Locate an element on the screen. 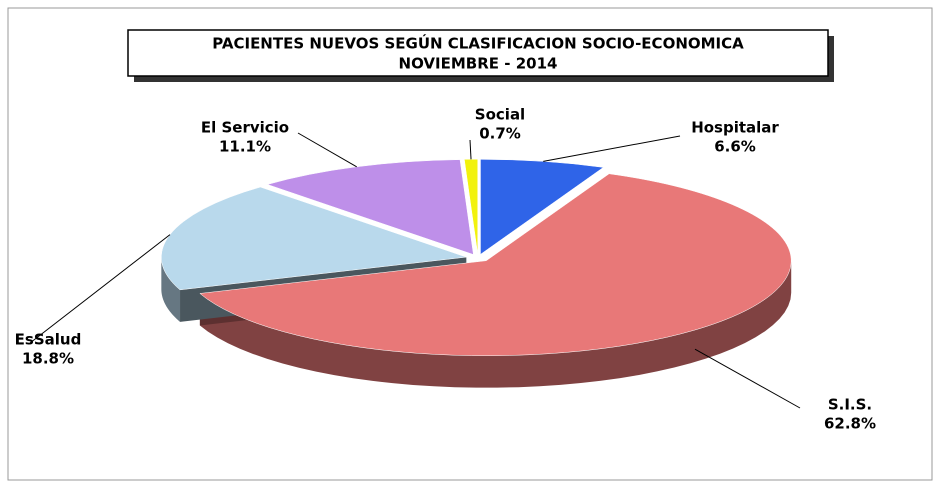 The height and width of the screenshot is (482, 940). value-label: 6.6% is located at coordinates (735, 147).